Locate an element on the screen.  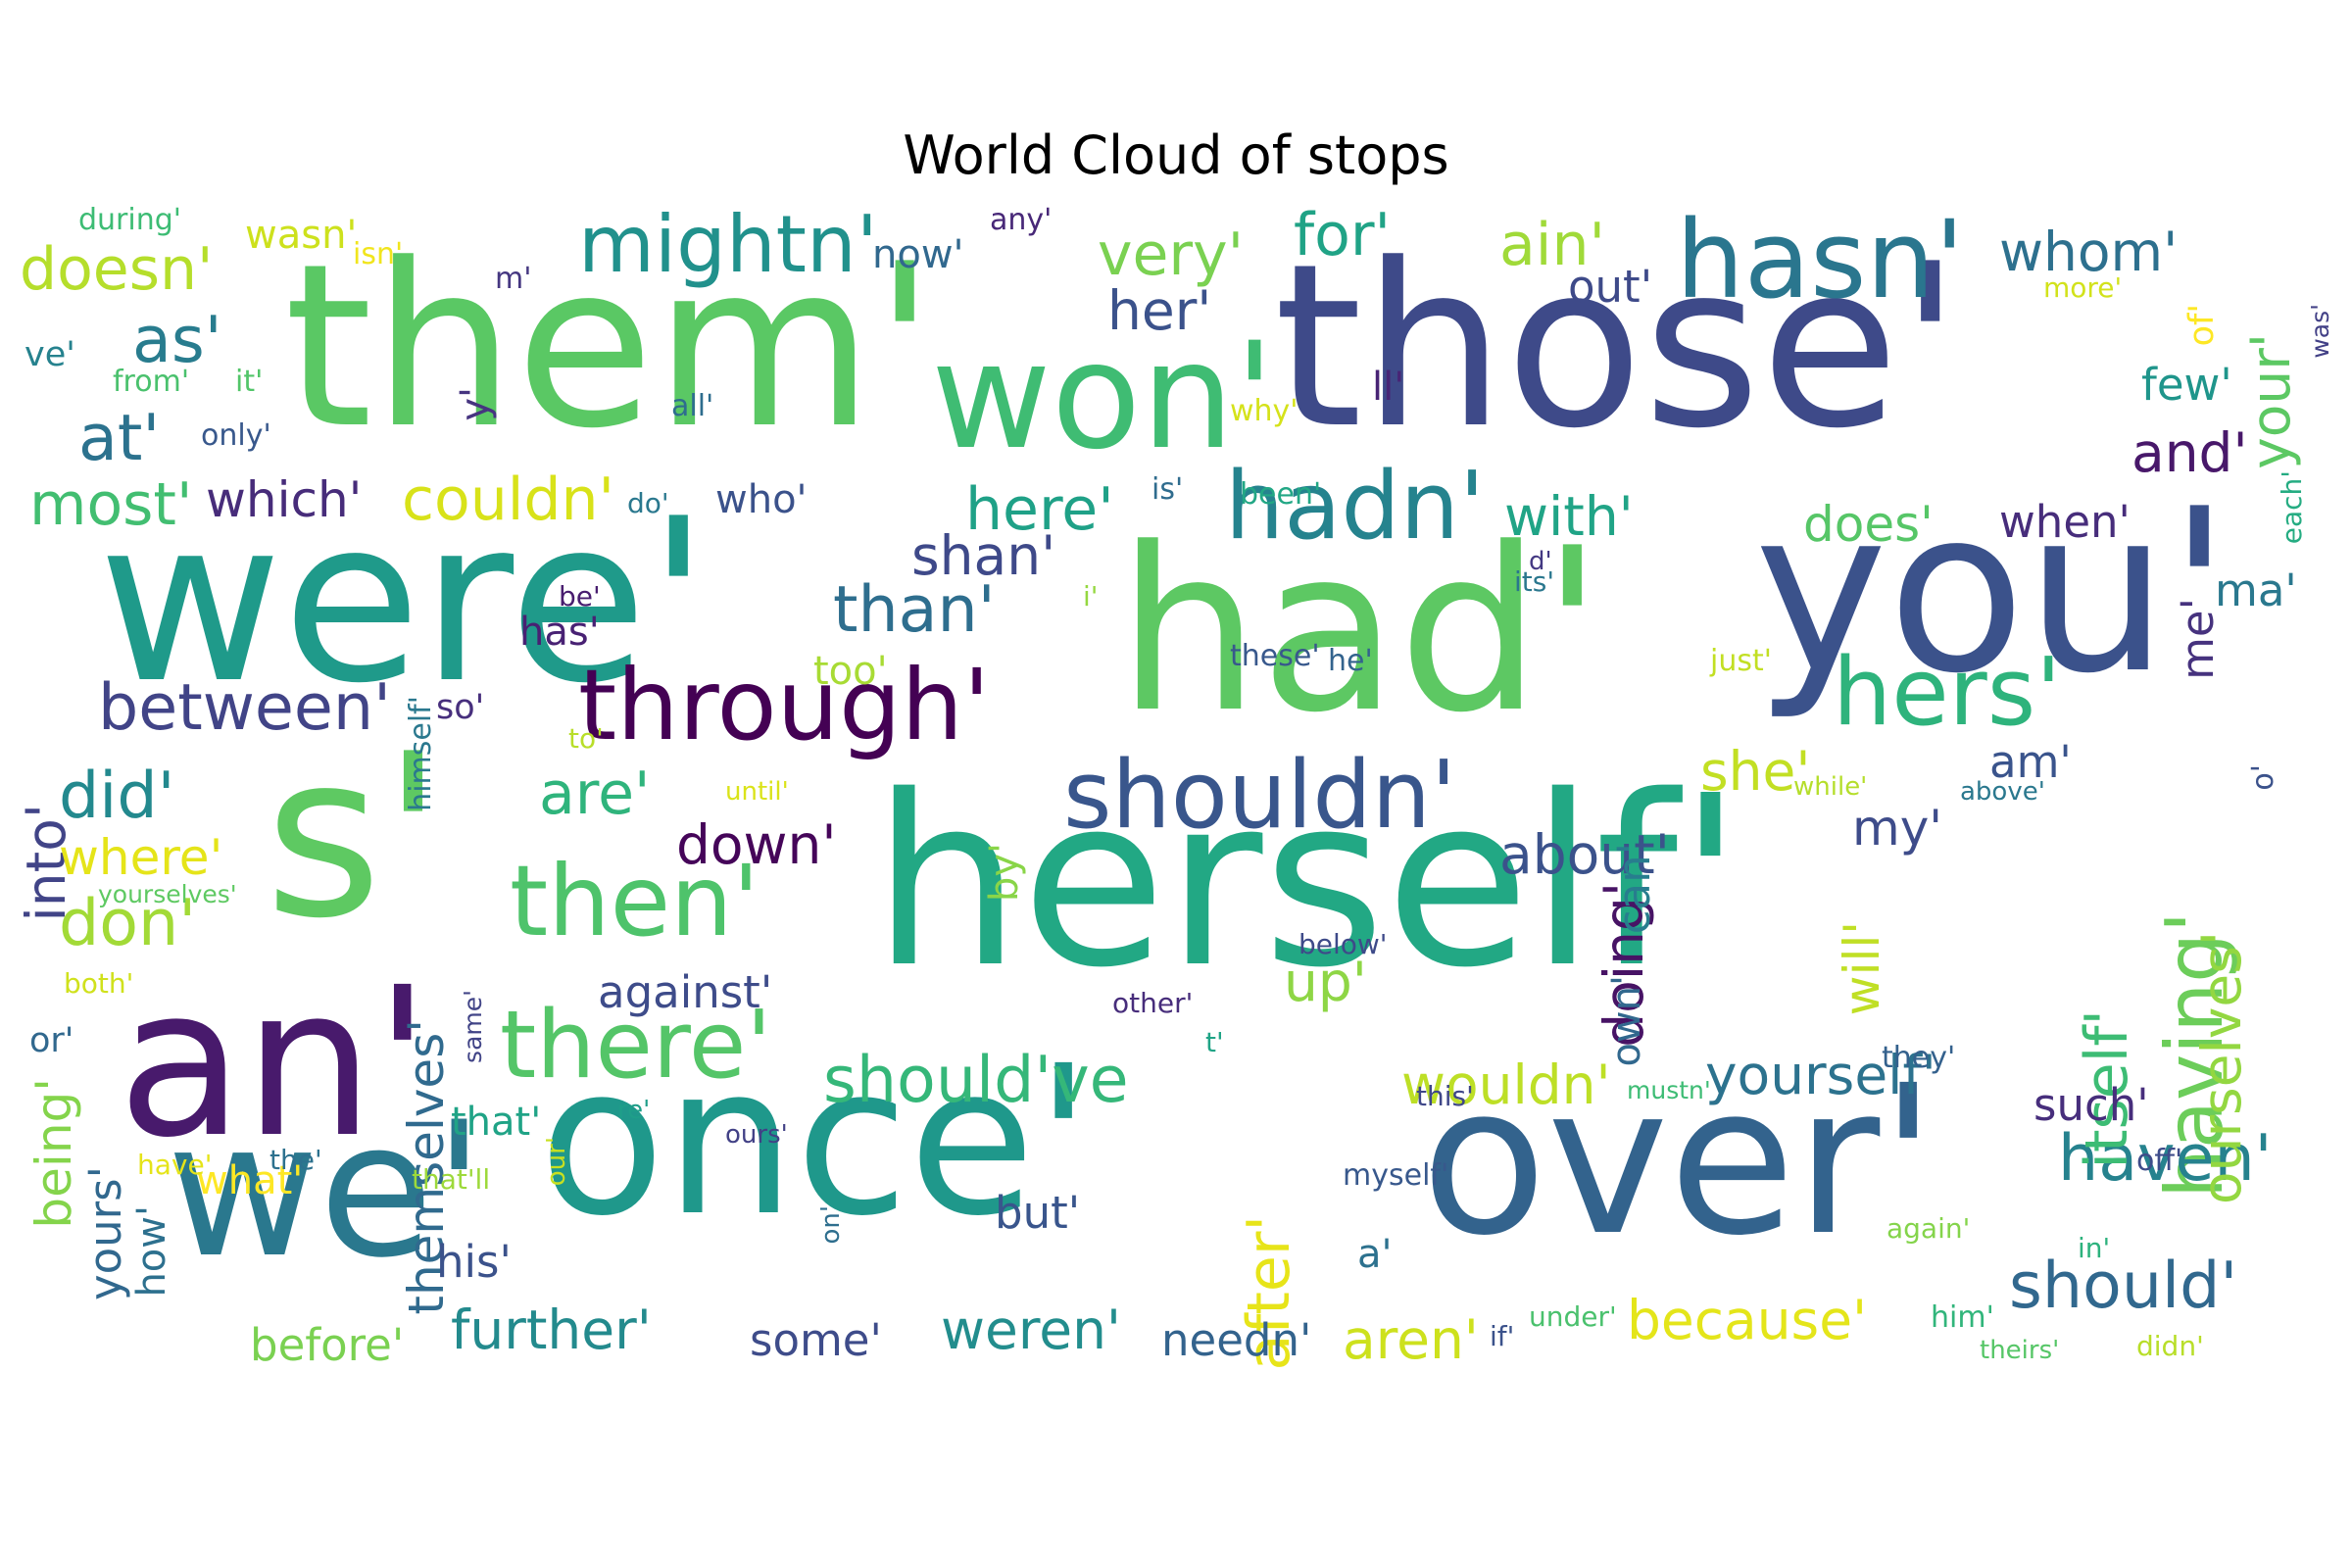
cloud-word: how' is located at coordinates (151, 1251).